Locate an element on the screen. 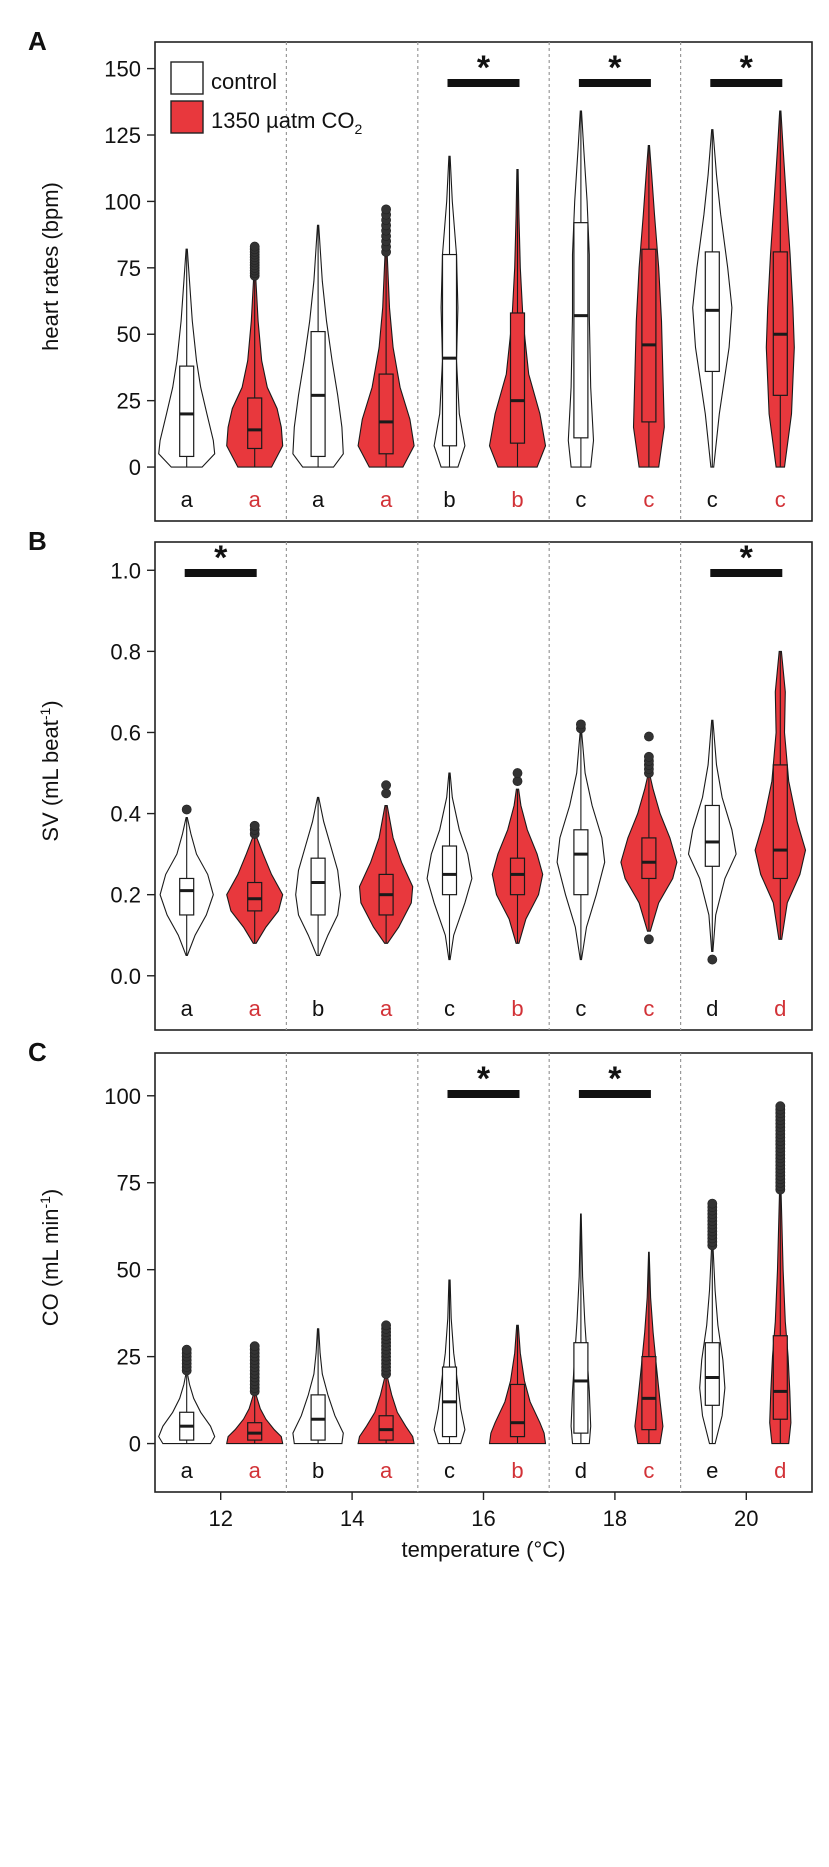 This screenshot has height=1867, width=829. legend-label-control: control is located at coordinates (244, 81).